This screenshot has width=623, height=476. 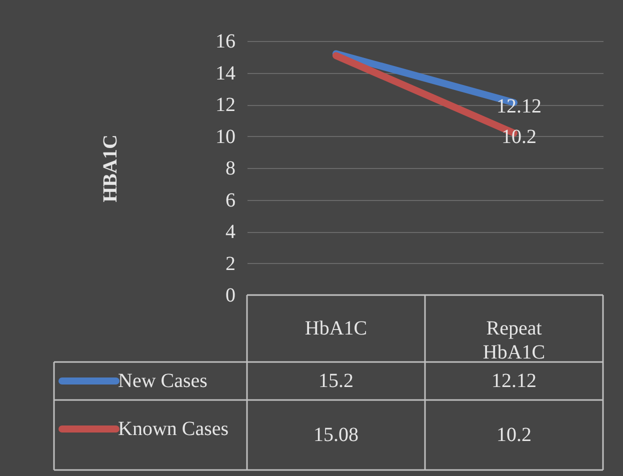 I want to click on y-axis-title: HBA1C, so click(x=111, y=168).